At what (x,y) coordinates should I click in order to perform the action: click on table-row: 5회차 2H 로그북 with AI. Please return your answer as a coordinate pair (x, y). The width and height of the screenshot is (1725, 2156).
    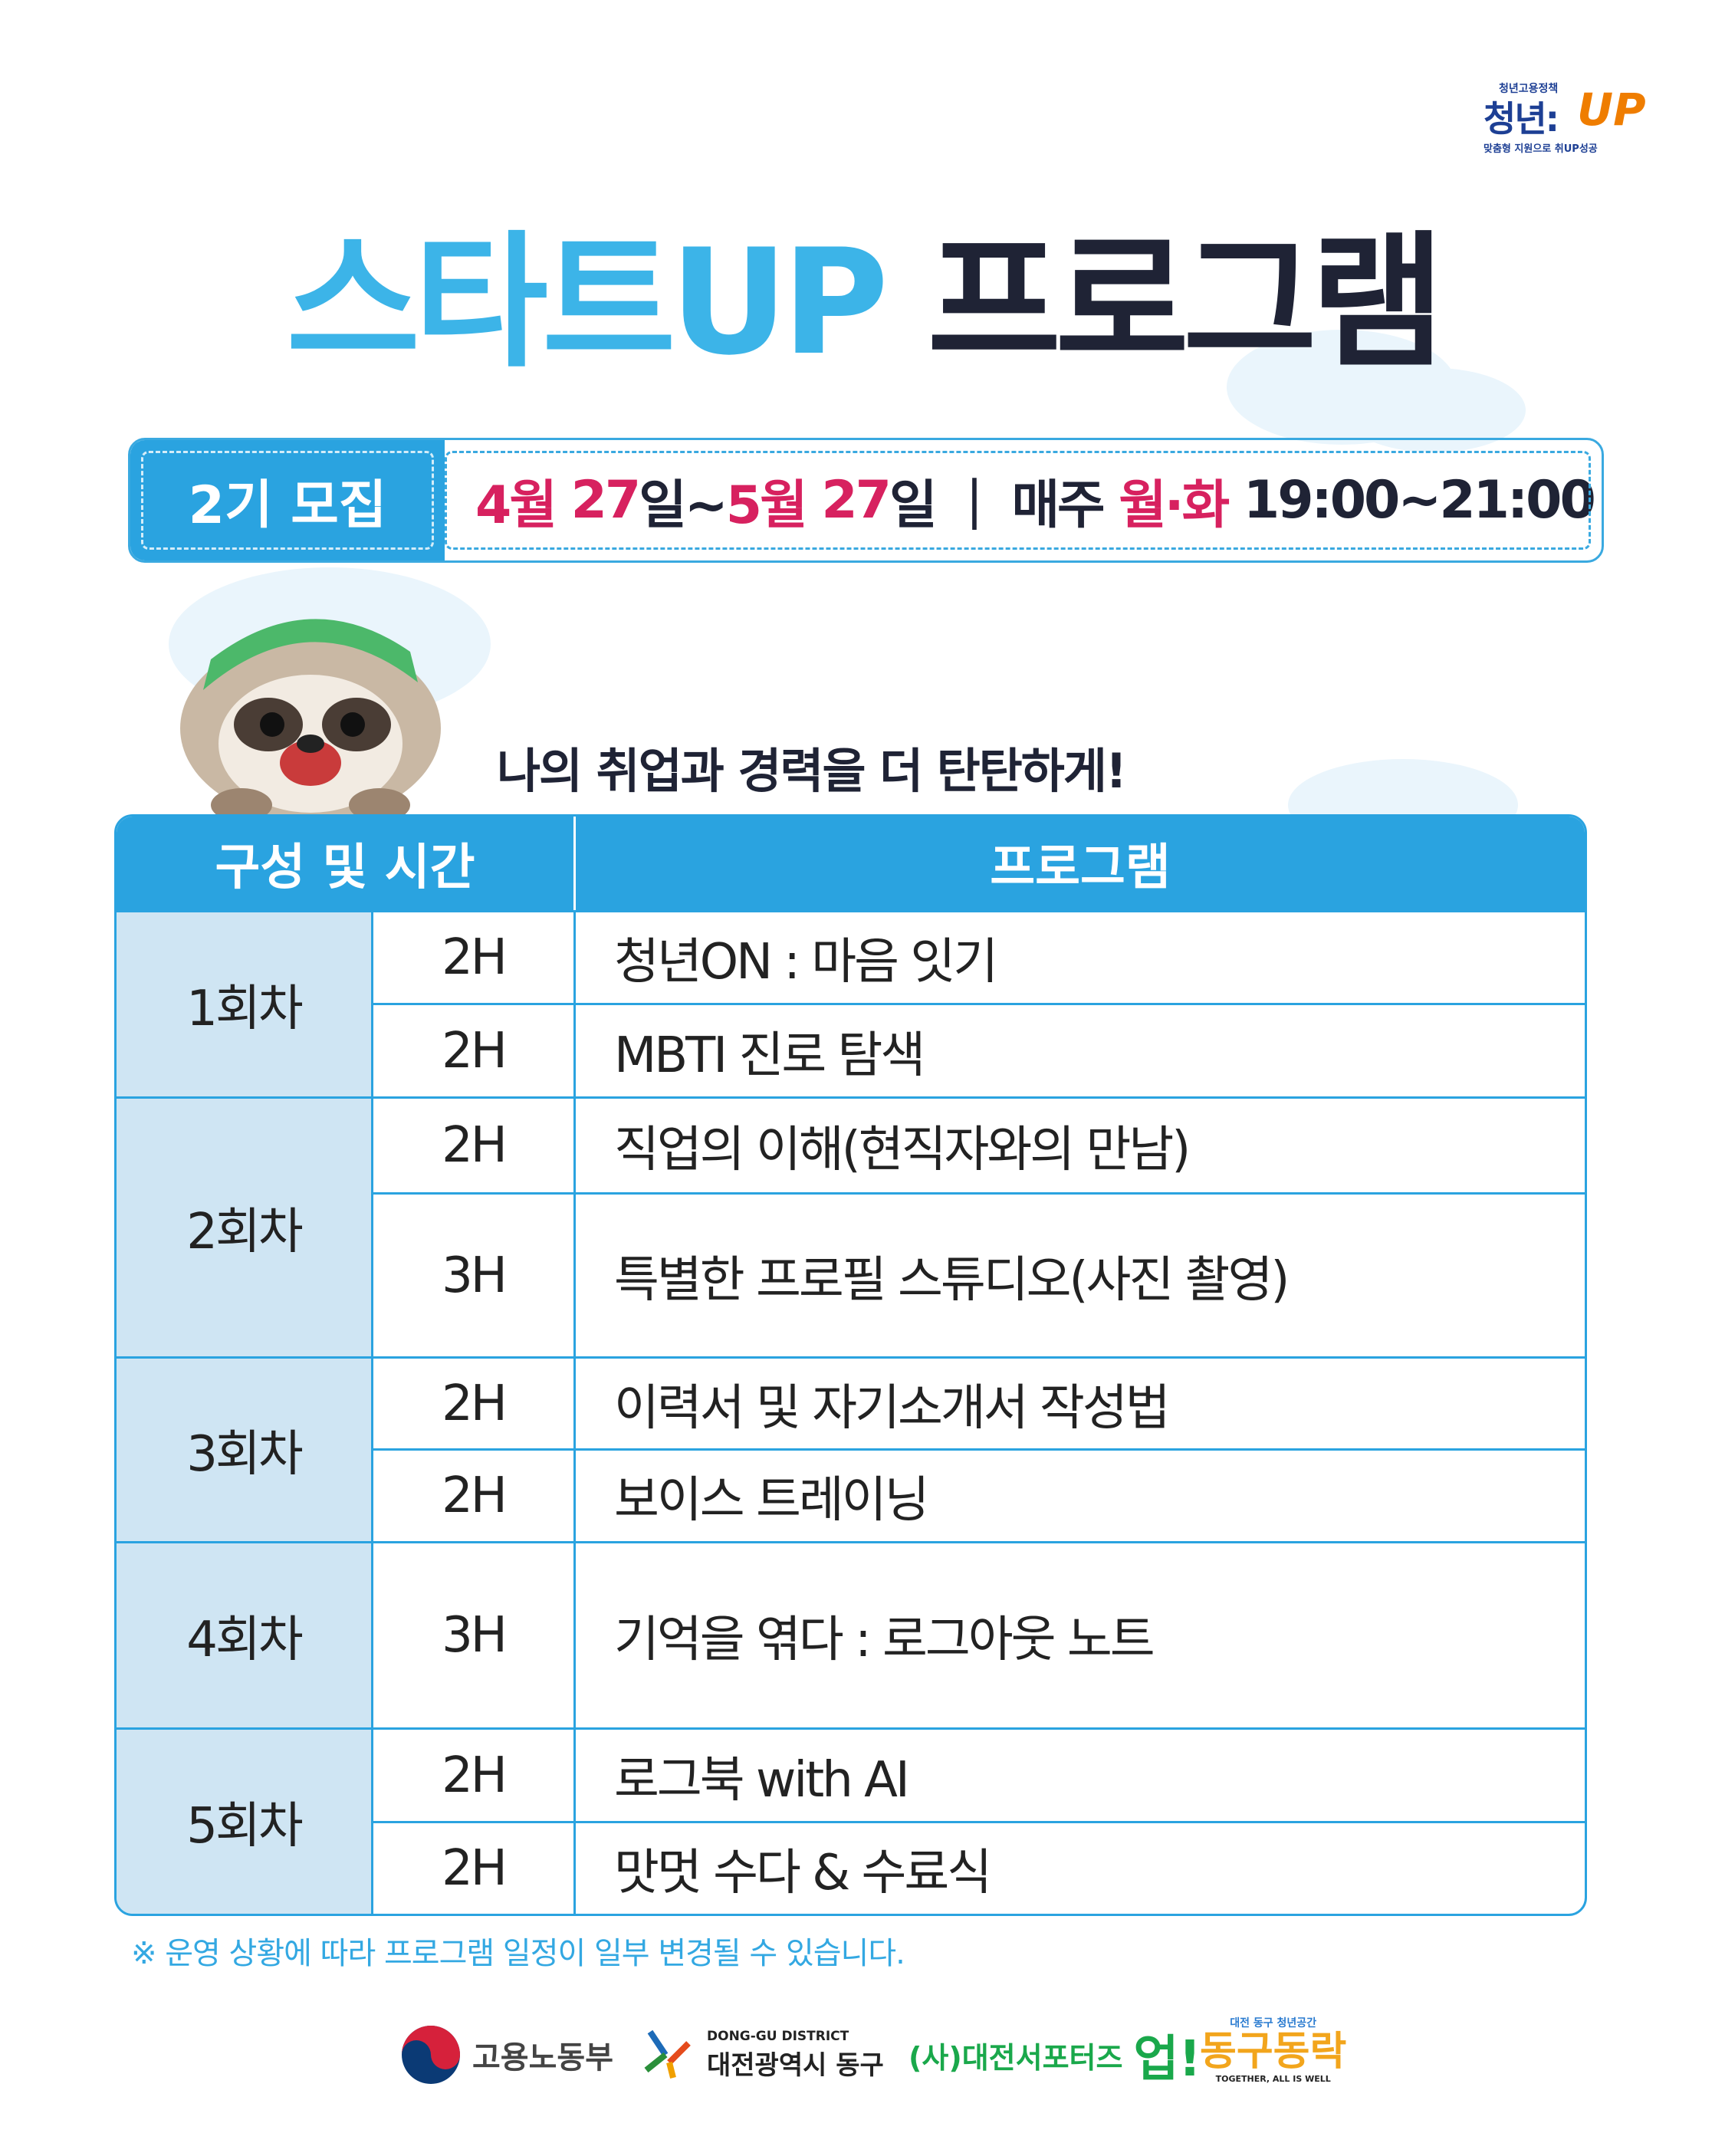
    Looking at the image, I should click on (851, 1820).